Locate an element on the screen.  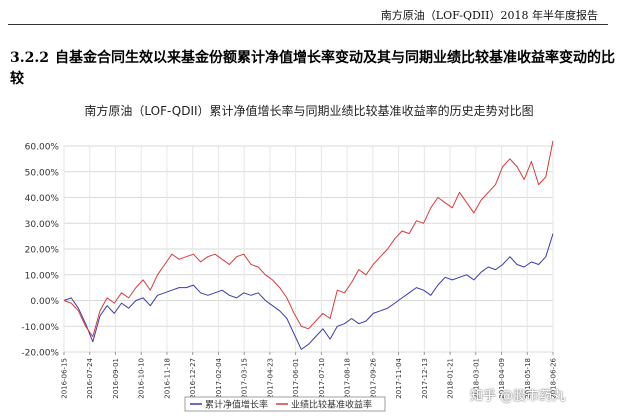
x-tick-label: 2016-12-27 is located at coordinates (193, 378).